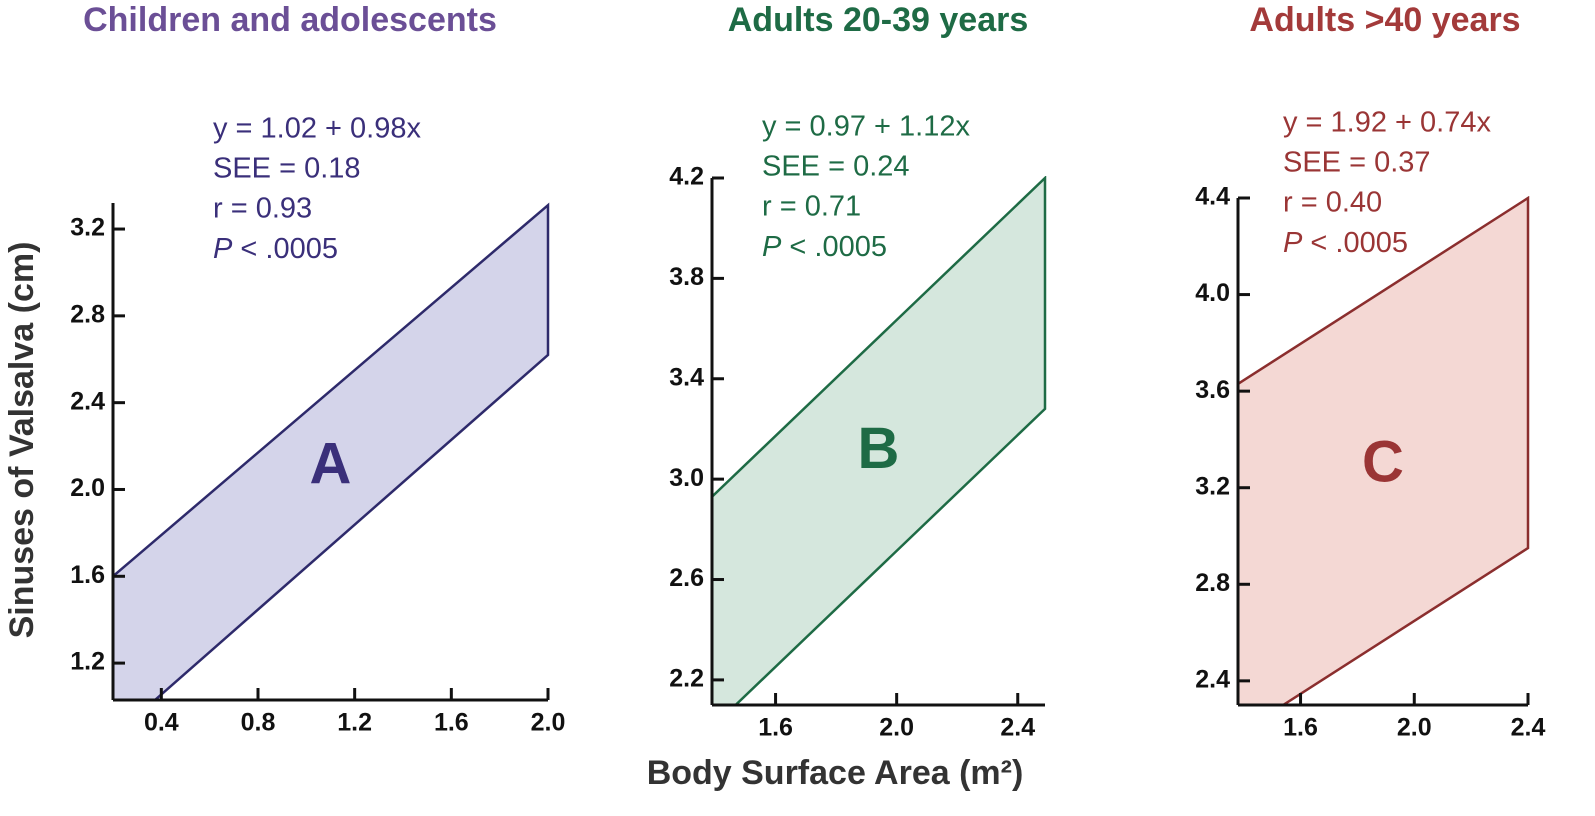 The width and height of the screenshot is (1595, 816). What do you see at coordinates (331, 464) in the screenshot?
I see `panel-letter: A` at bounding box center [331, 464].